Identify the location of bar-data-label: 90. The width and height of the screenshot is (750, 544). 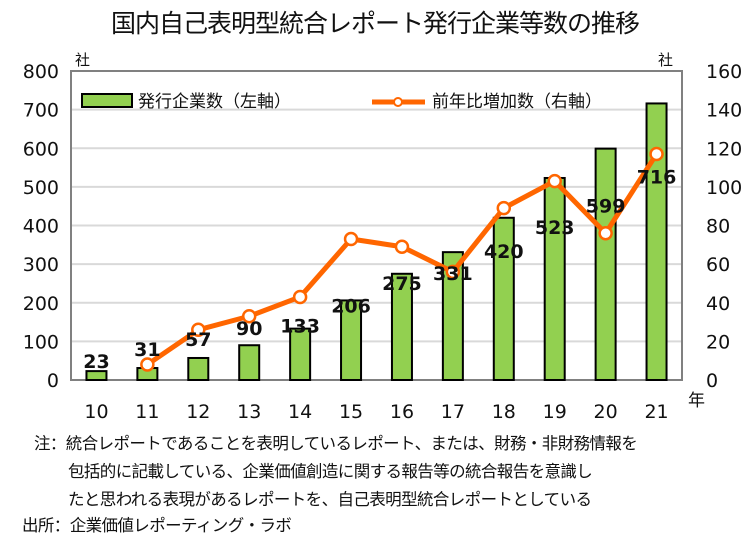
(249, 329).